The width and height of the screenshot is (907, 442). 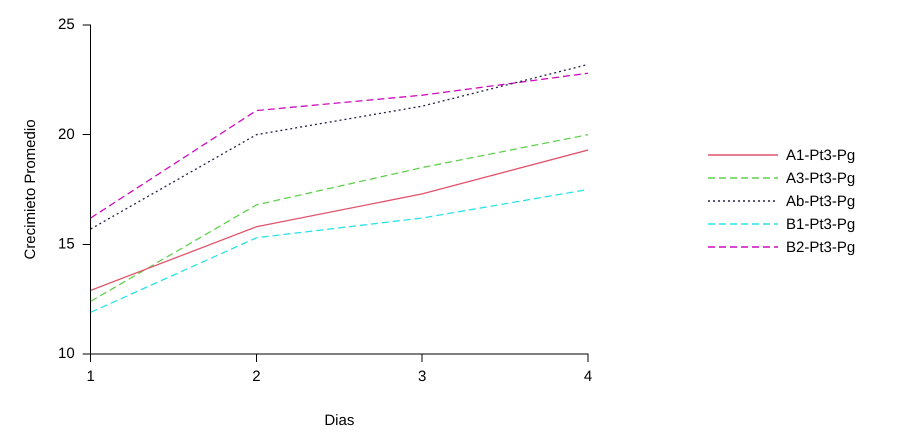 What do you see at coordinates (66, 243) in the screenshot?
I see `y-tick-label: 15` at bounding box center [66, 243].